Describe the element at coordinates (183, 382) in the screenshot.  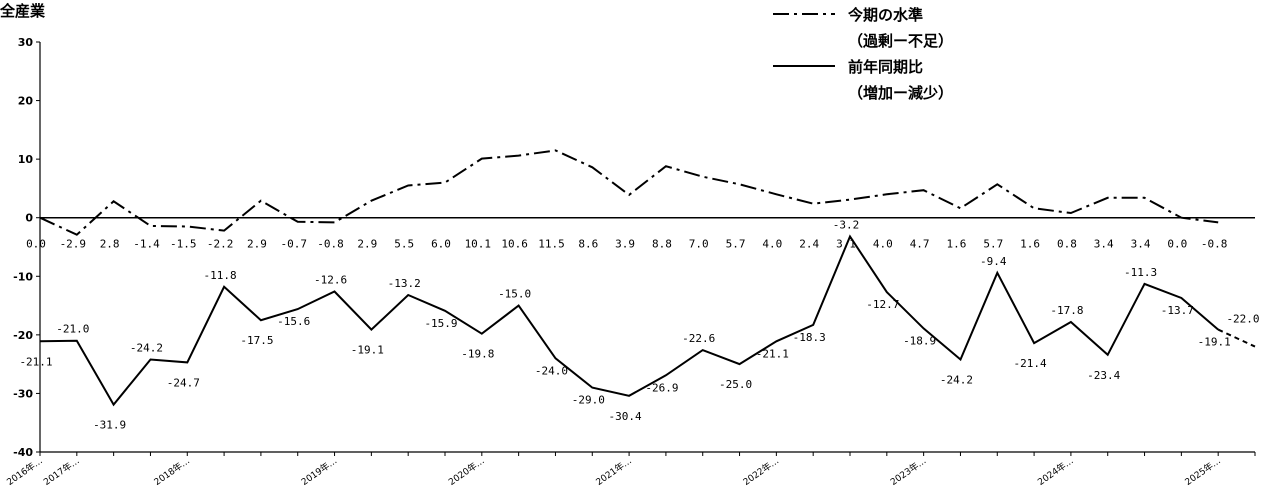
I see `data-label-yoy: -24.7` at that location.